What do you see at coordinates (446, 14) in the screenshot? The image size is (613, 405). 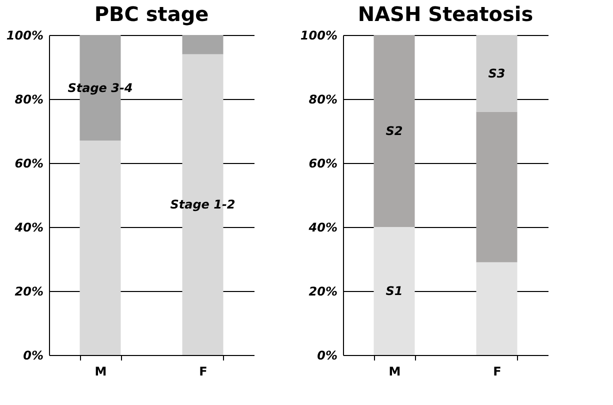 I see `chart-title: NASH Steatosis` at bounding box center [446, 14].